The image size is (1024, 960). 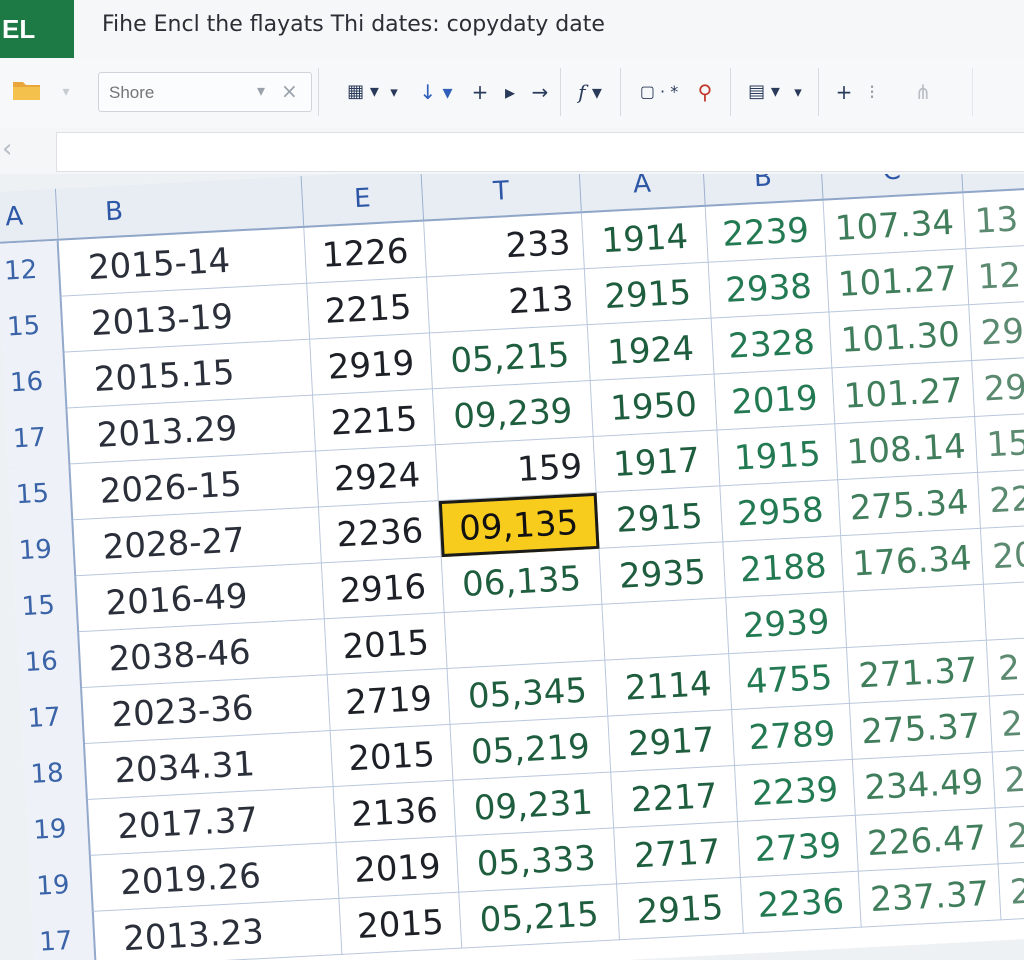 I want to click on cell-b: 2789, so click(x=792, y=735).